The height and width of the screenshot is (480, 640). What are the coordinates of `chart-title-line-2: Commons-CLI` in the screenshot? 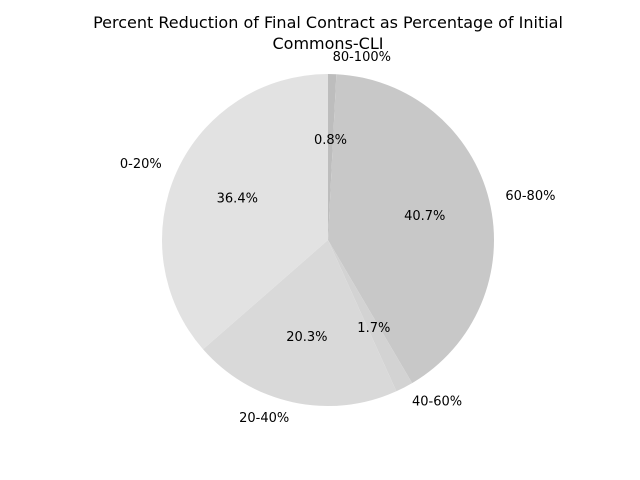 It's located at (328, 43).